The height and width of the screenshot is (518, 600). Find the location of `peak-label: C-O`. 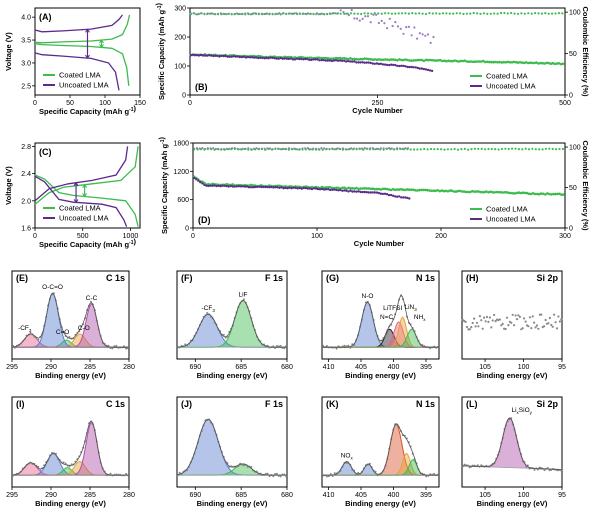

peak-label: C-O is located at coordinates (84, 328).